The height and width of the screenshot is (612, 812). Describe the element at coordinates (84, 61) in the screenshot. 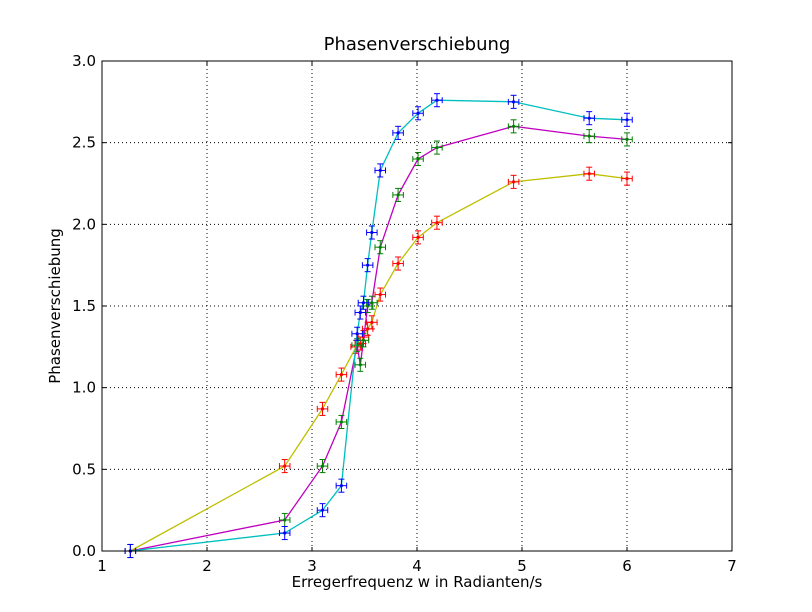

I see `y-tick-label: 3.0` at that location.